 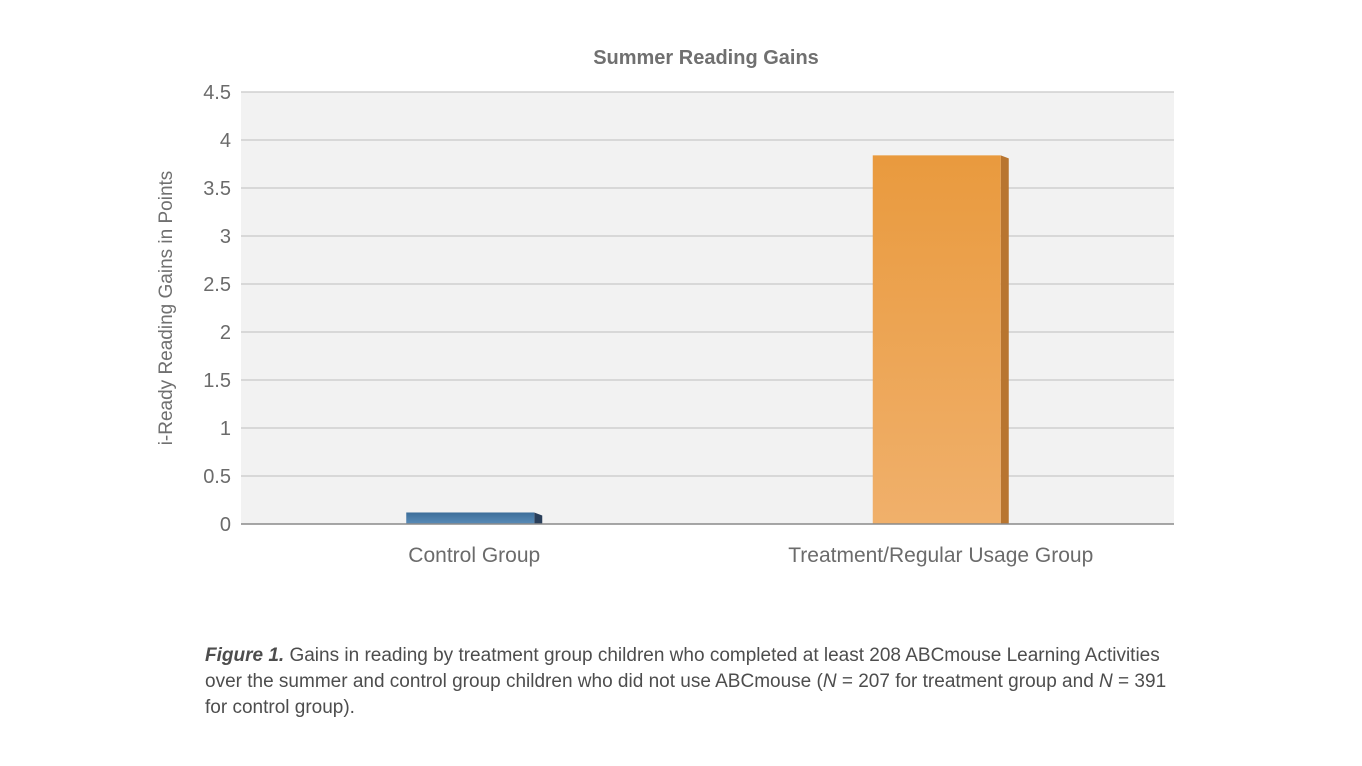 I want to click on y-axis-label: i-Ready Reading Gains in Points, so click(x=166, y=308).